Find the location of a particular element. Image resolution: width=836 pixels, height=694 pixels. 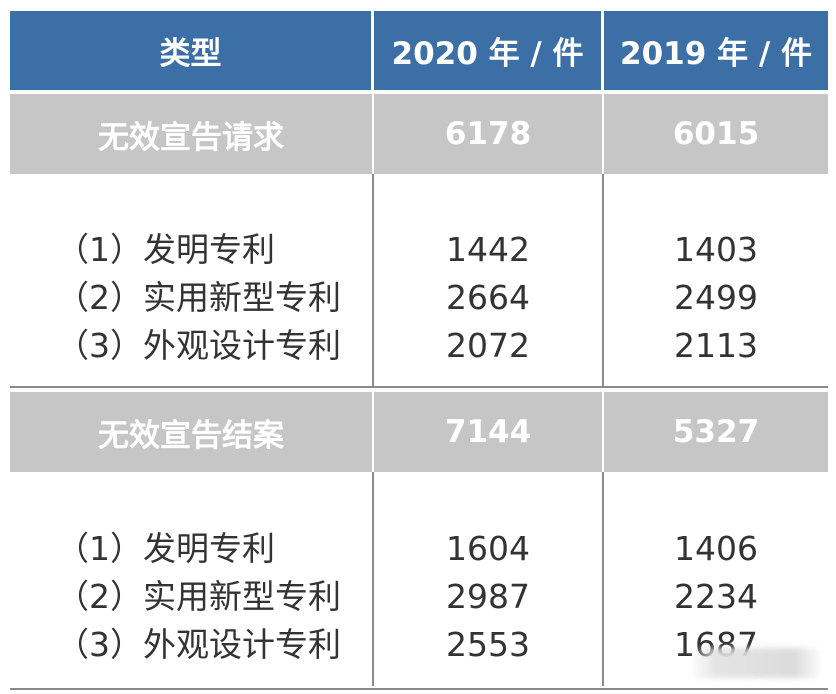

bottom-divider is located at coordinates (419, 689).